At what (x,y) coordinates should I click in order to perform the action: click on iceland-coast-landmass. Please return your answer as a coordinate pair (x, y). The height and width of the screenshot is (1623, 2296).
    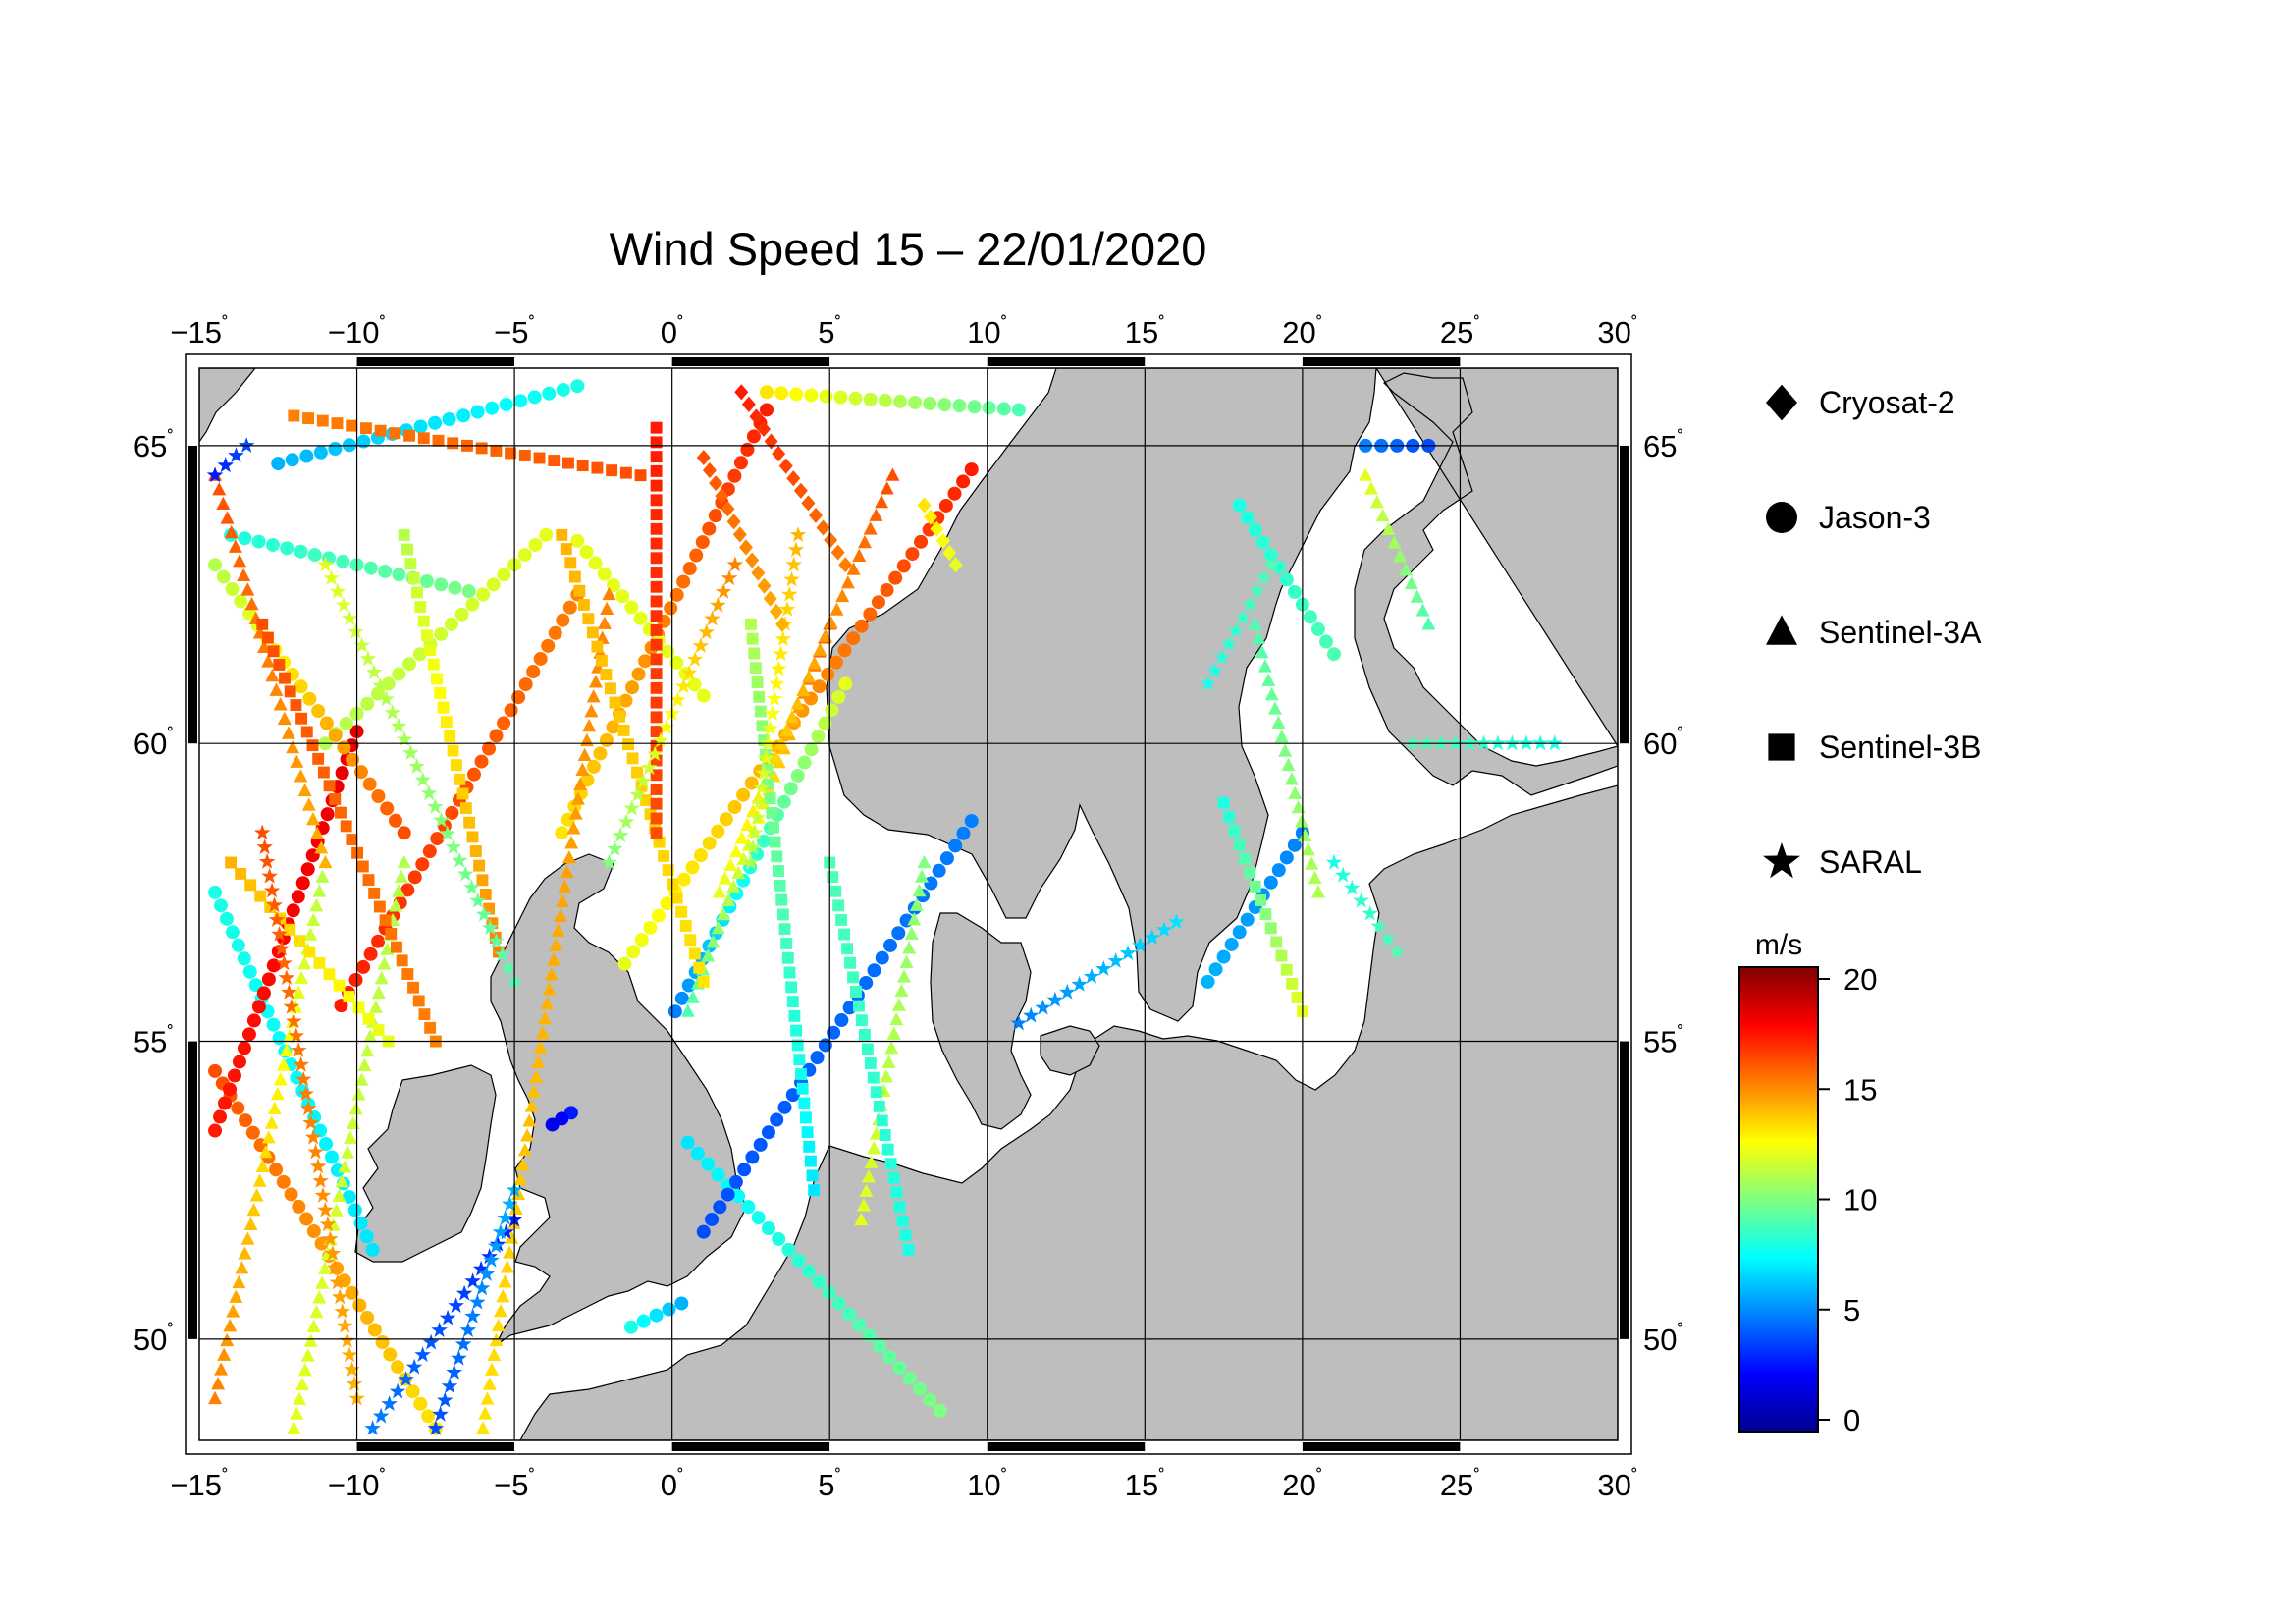
    Looking at the image, I should click on (227, 406).